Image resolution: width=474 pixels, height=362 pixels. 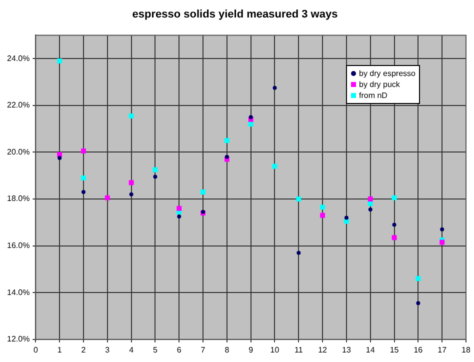 I want to click on x-tick-label: 1, so click(x=59, y=349).